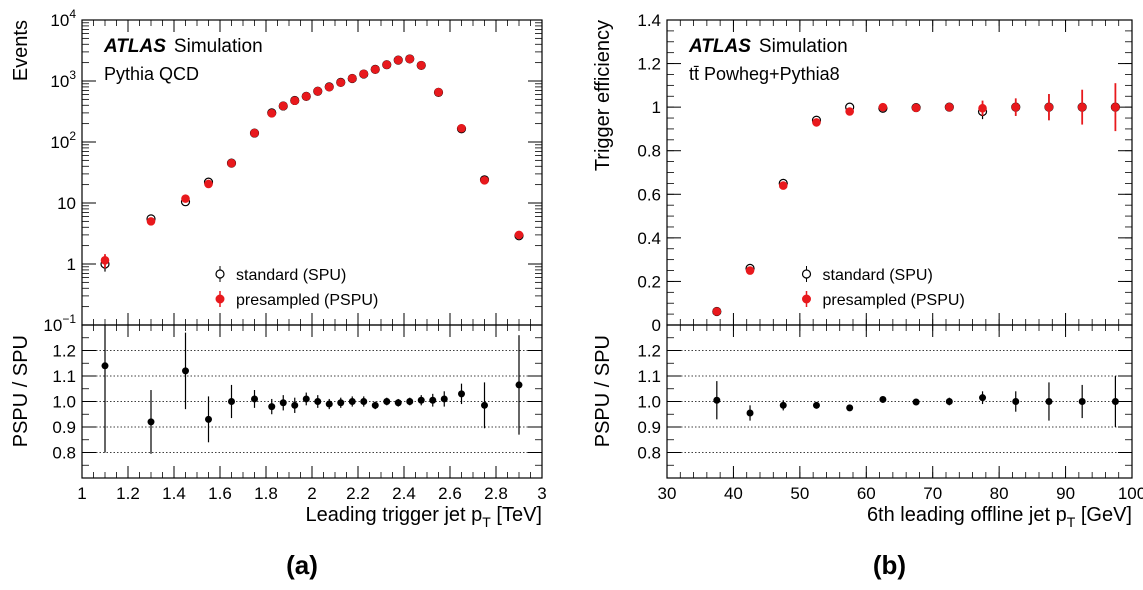  Describe the element at coordinates (656, 325) in the screenshot. I see `y-tick-label: 0` at that location.